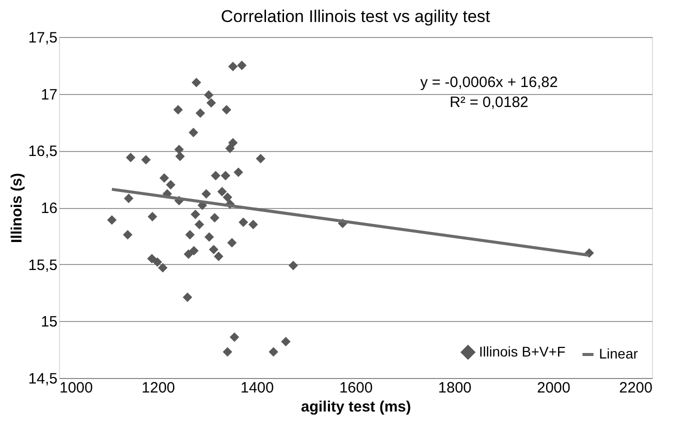 This screenshot has height=422, width=674. Describe the element at coordinates (522, 351) in the screenshot. I see `legend-label: Illinois B+V+F` at that location.